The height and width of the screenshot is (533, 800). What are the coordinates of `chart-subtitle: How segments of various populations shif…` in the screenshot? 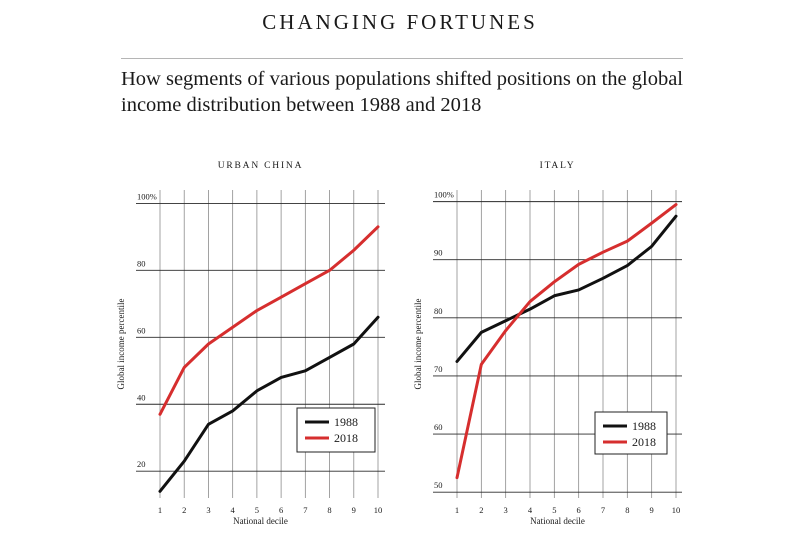 It's located at (402, 92).